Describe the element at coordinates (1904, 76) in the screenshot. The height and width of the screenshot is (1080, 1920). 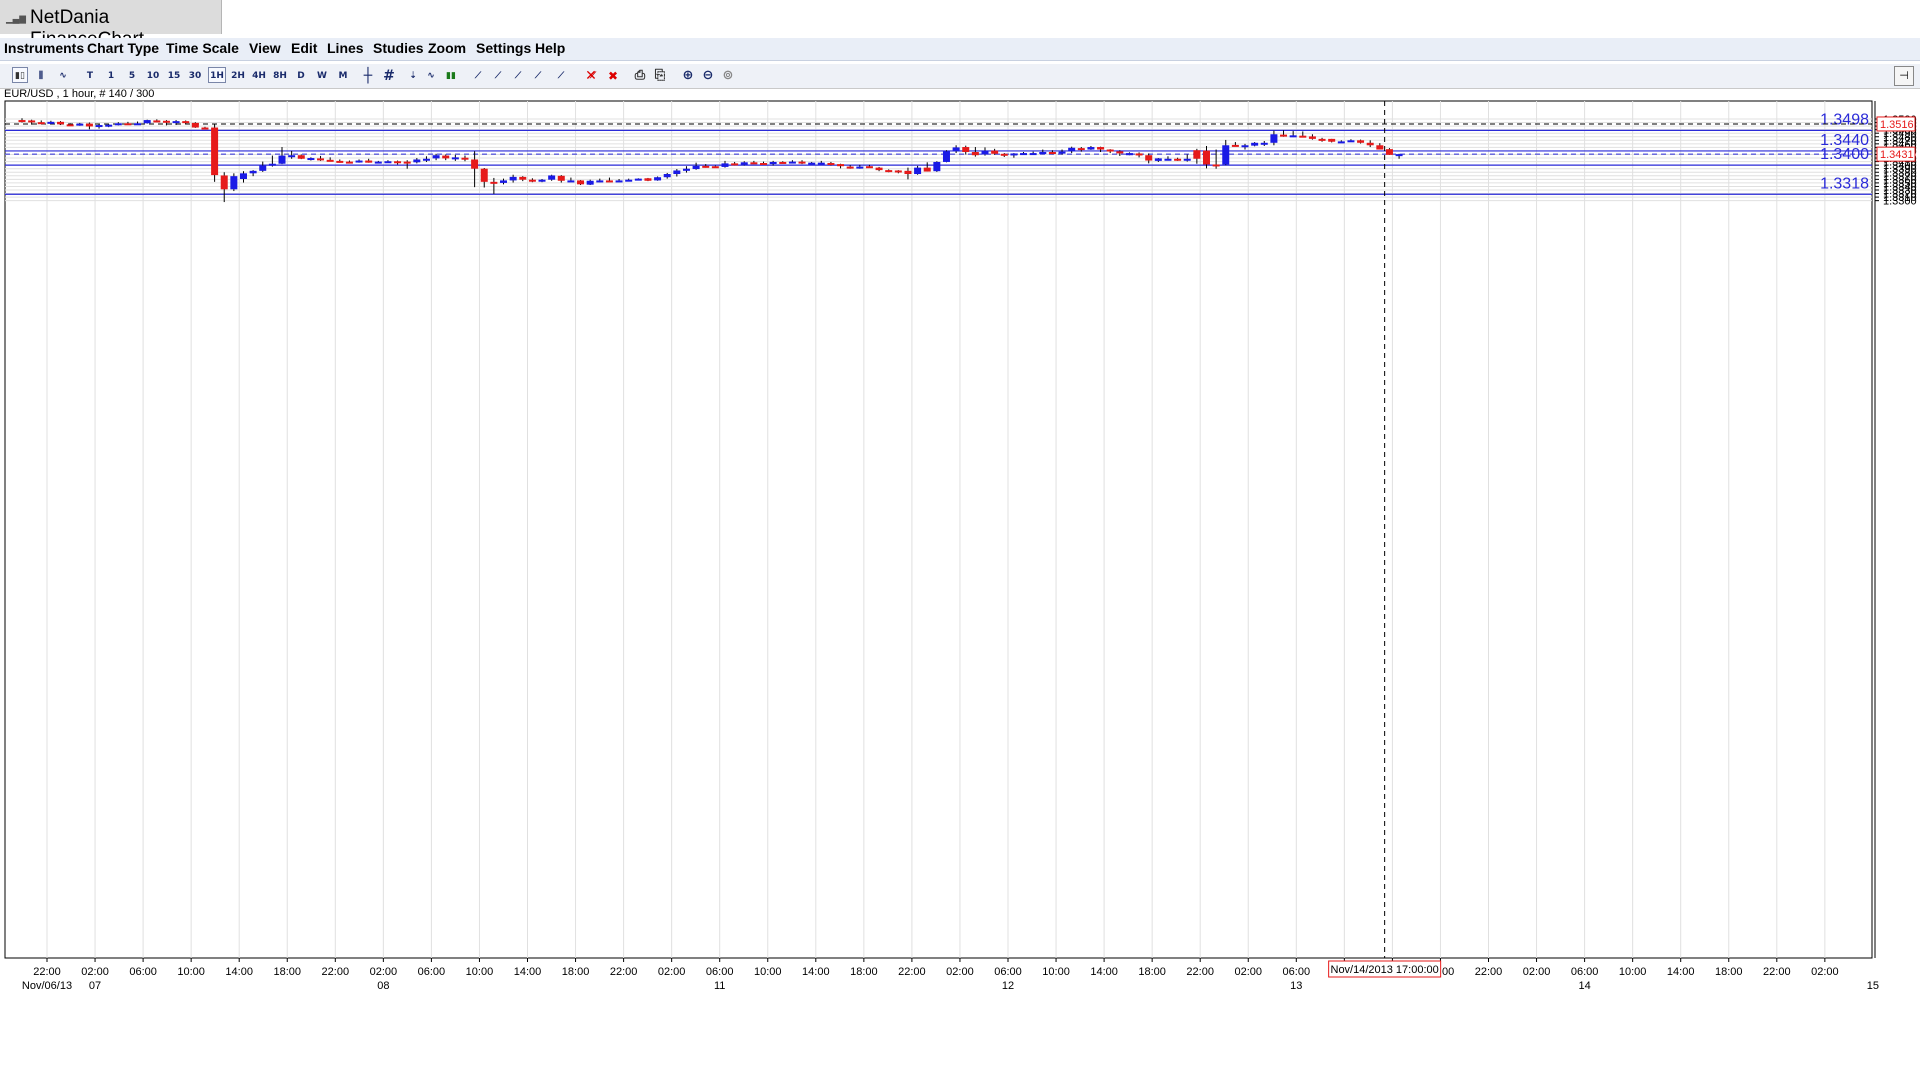
I see `panel-toggle-icon: ⊣` at that location.